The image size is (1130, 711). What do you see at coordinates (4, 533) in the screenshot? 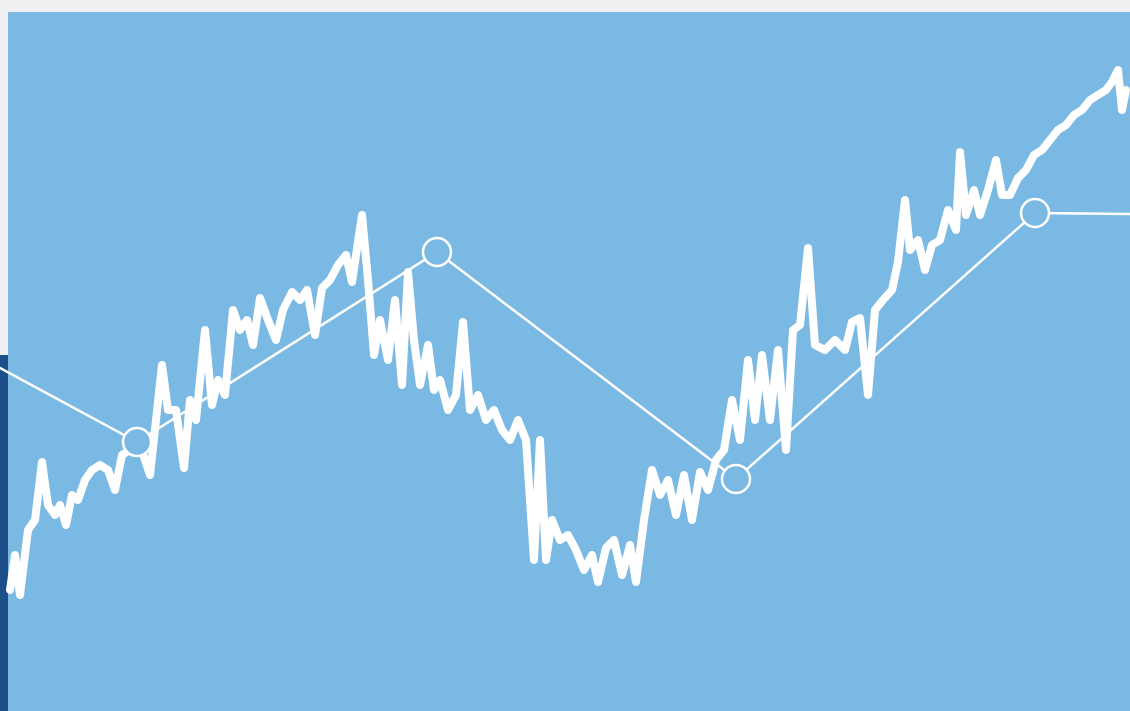
I see `side-edge` at bounding box center [4, 533].